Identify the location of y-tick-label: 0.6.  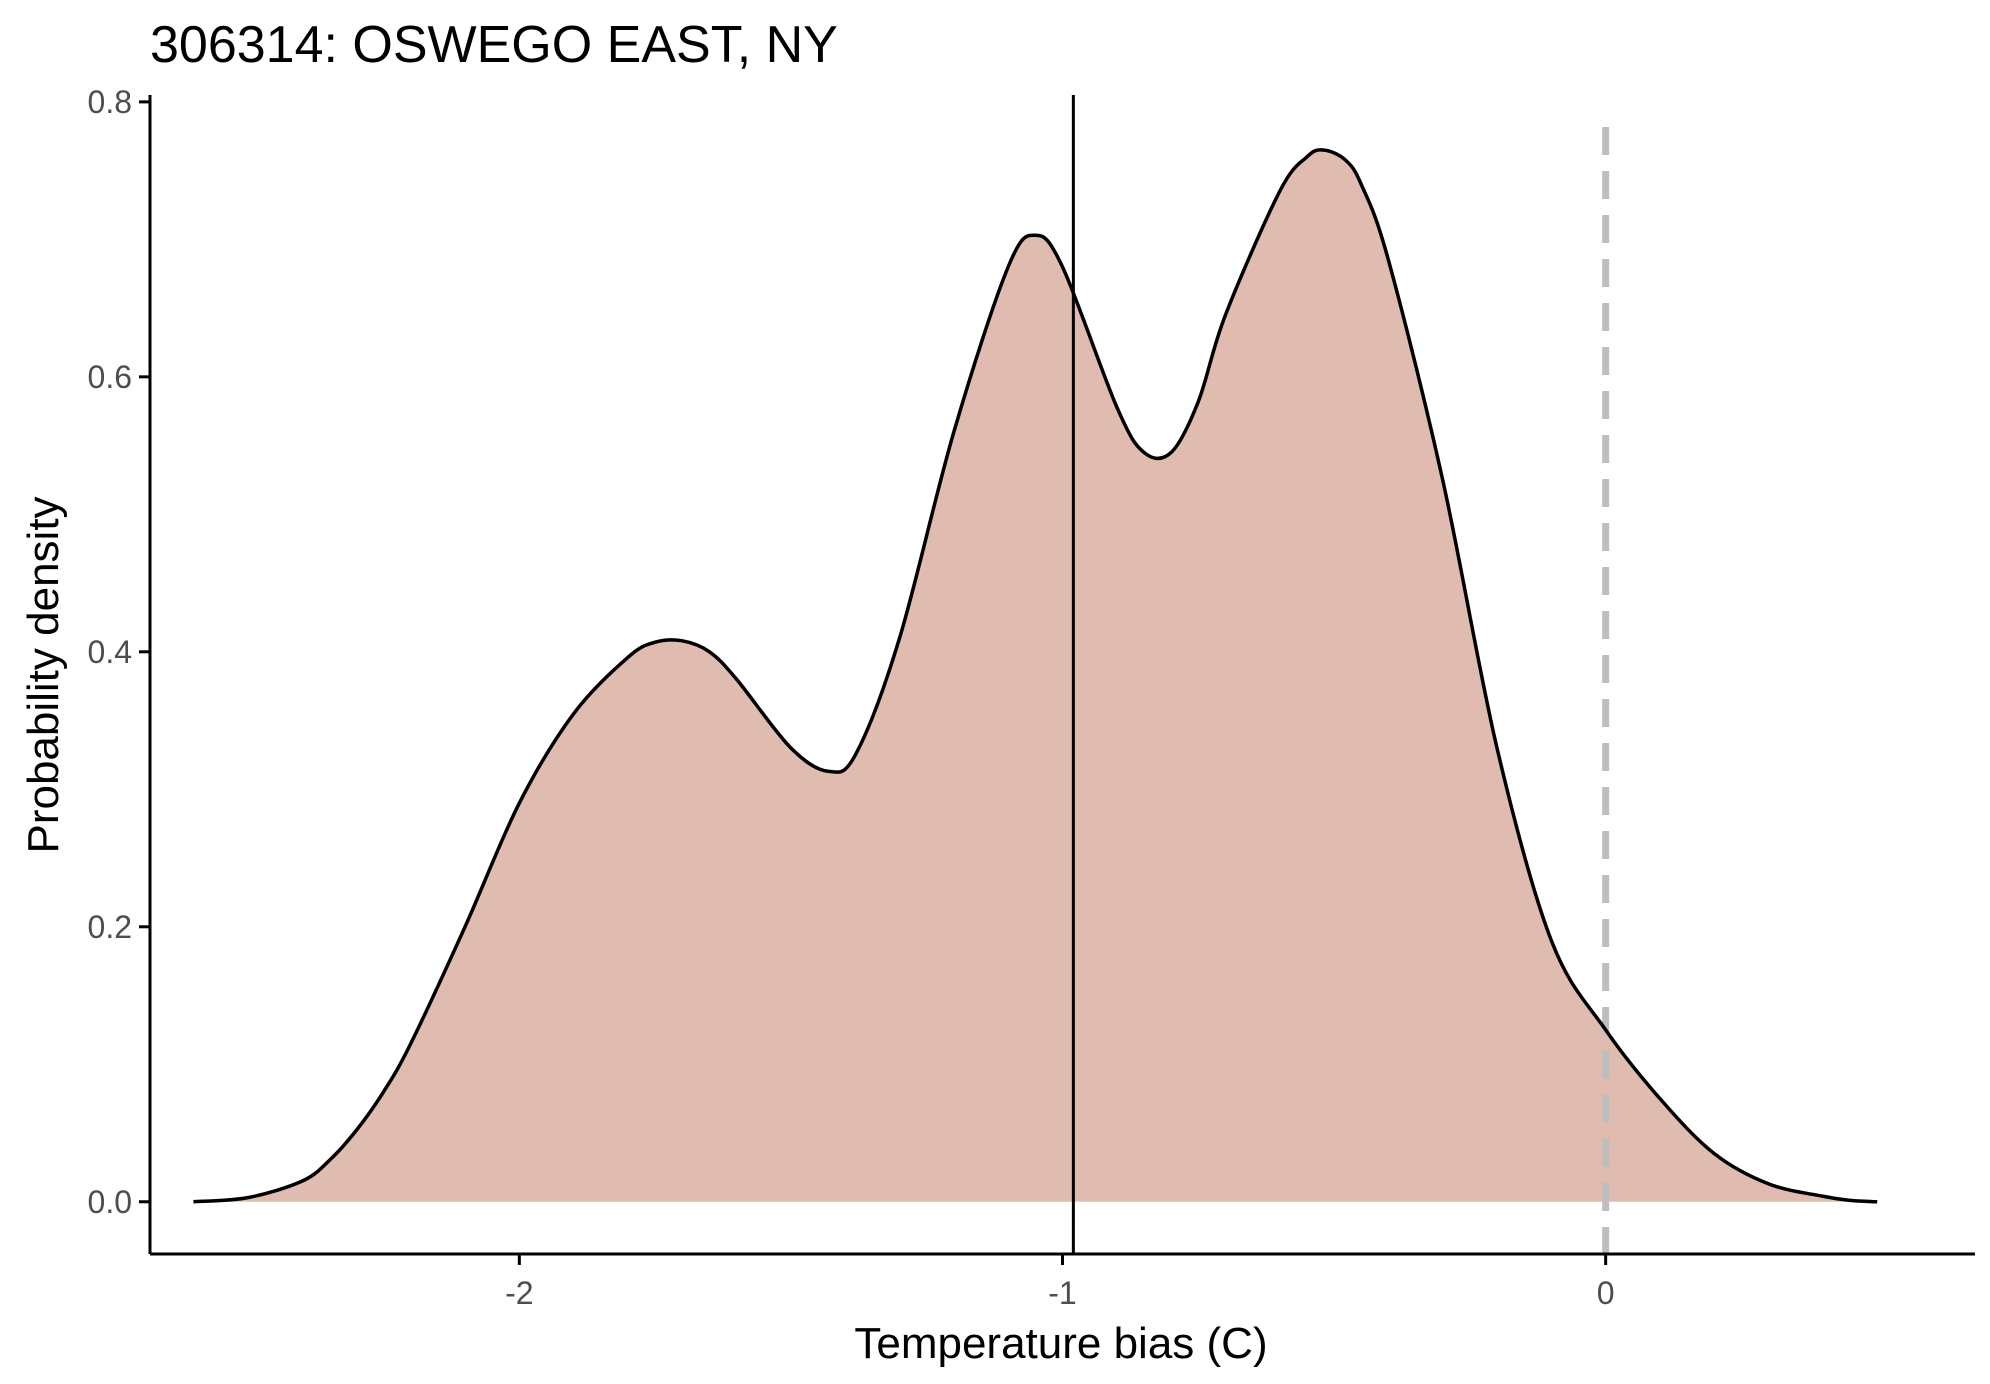
(110, 377).